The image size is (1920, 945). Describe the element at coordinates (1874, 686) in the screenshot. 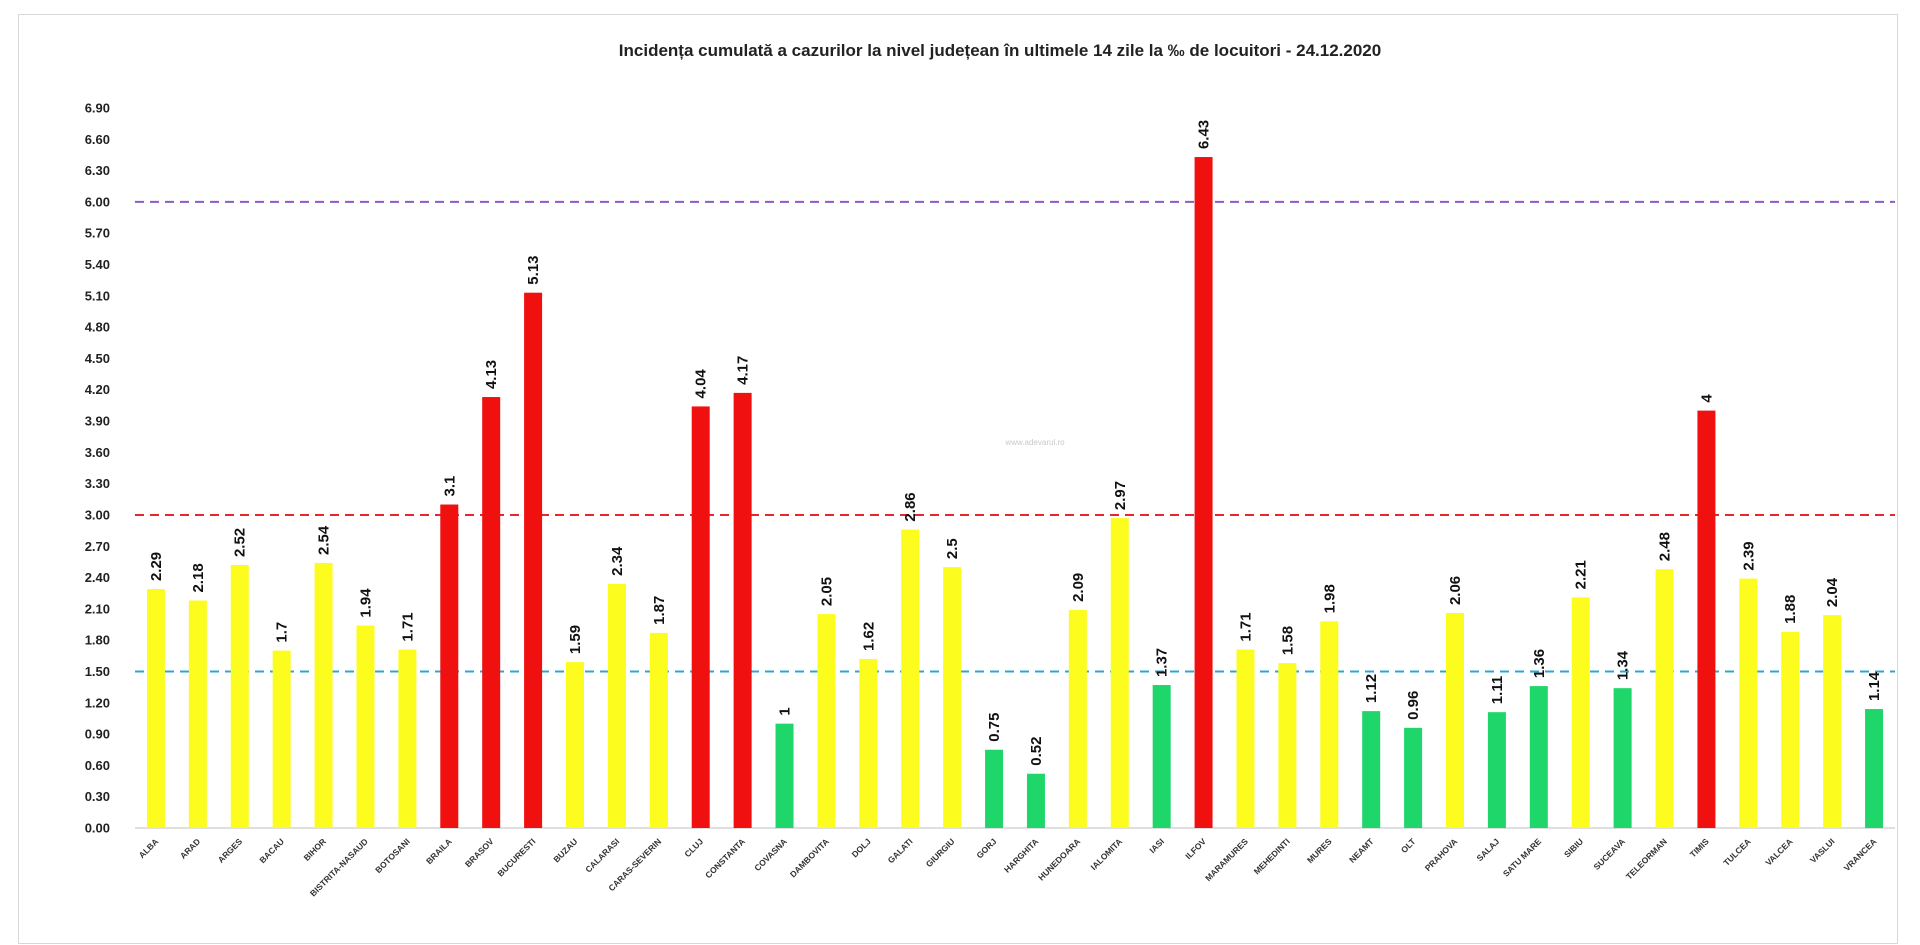

I see `data-label: 1.14` at that location.